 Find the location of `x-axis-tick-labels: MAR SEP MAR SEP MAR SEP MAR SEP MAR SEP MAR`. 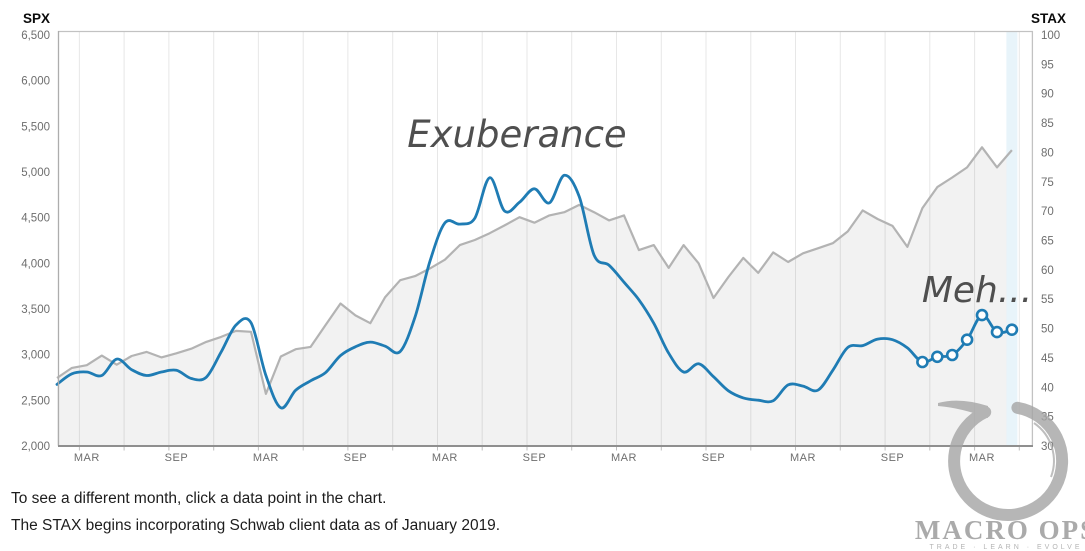

x-axis-tick-labels: MAR SEP MAR SEP MAR SEP MAR SEP MAR SEP MAR is located at coordinates (534, 458).